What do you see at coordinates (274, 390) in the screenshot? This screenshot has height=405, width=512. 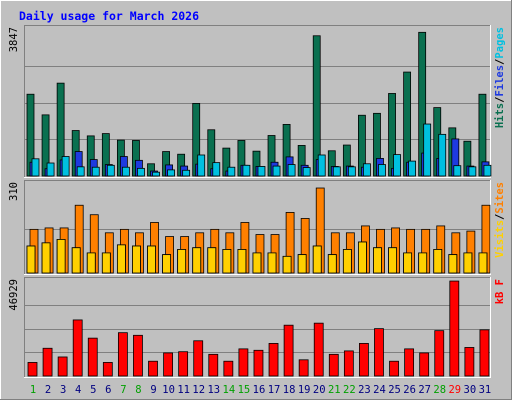 I see `x-axis-day-label-17: 17` at bounding box center [274, 390].